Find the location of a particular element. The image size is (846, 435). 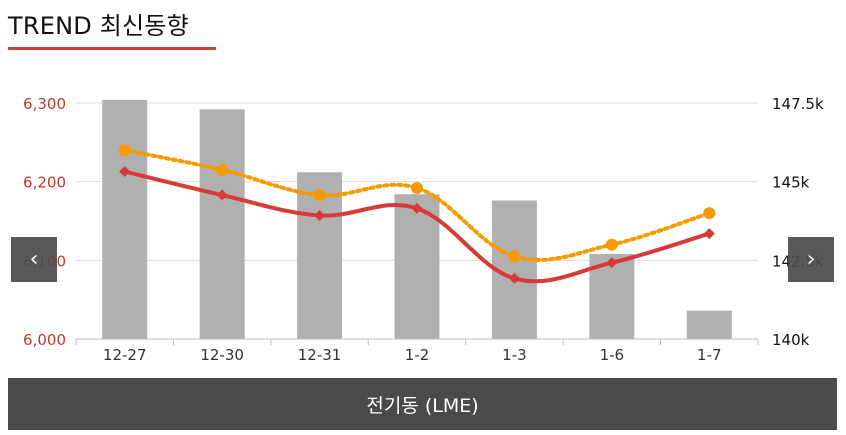

title-underline is located at coordinates (112, 48).